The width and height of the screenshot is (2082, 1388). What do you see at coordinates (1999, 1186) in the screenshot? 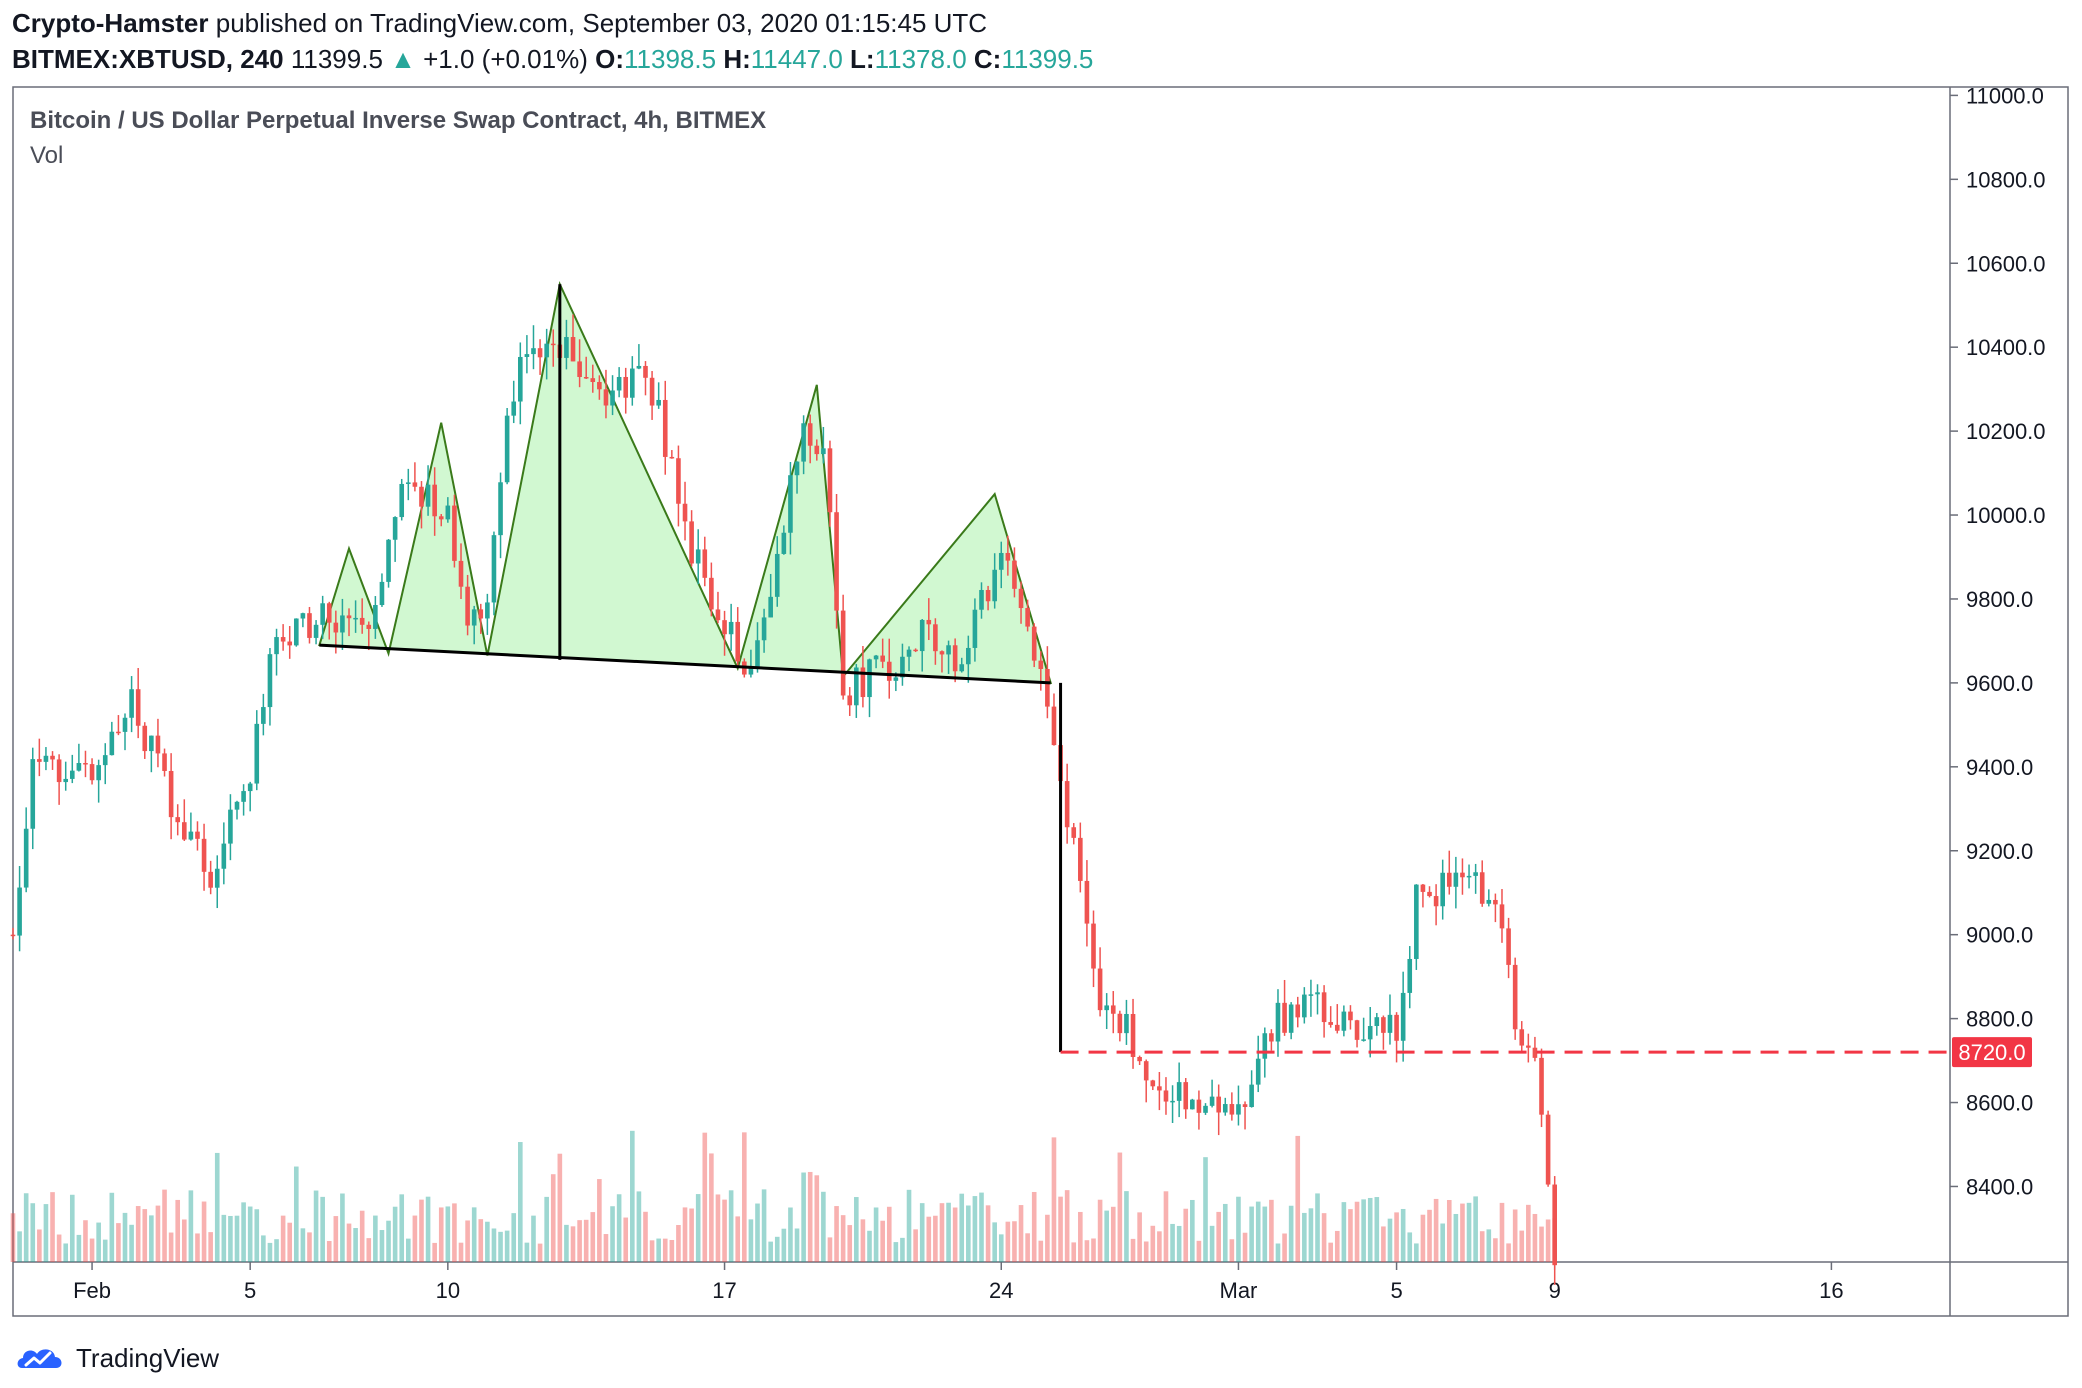
I see `y-tick-label: 8400.0` at bounding box center [1999, 1186].